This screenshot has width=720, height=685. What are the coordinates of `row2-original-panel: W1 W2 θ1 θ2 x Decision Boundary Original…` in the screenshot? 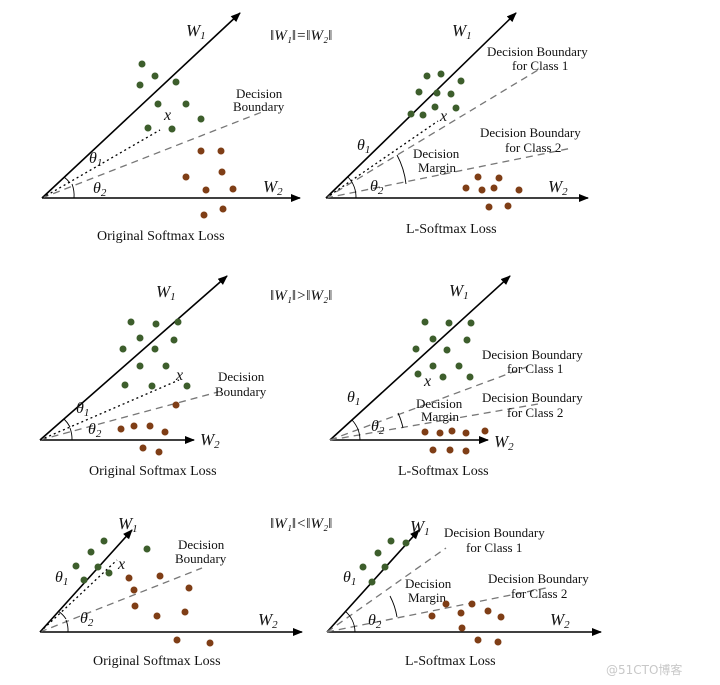 It's located at (153, 377).